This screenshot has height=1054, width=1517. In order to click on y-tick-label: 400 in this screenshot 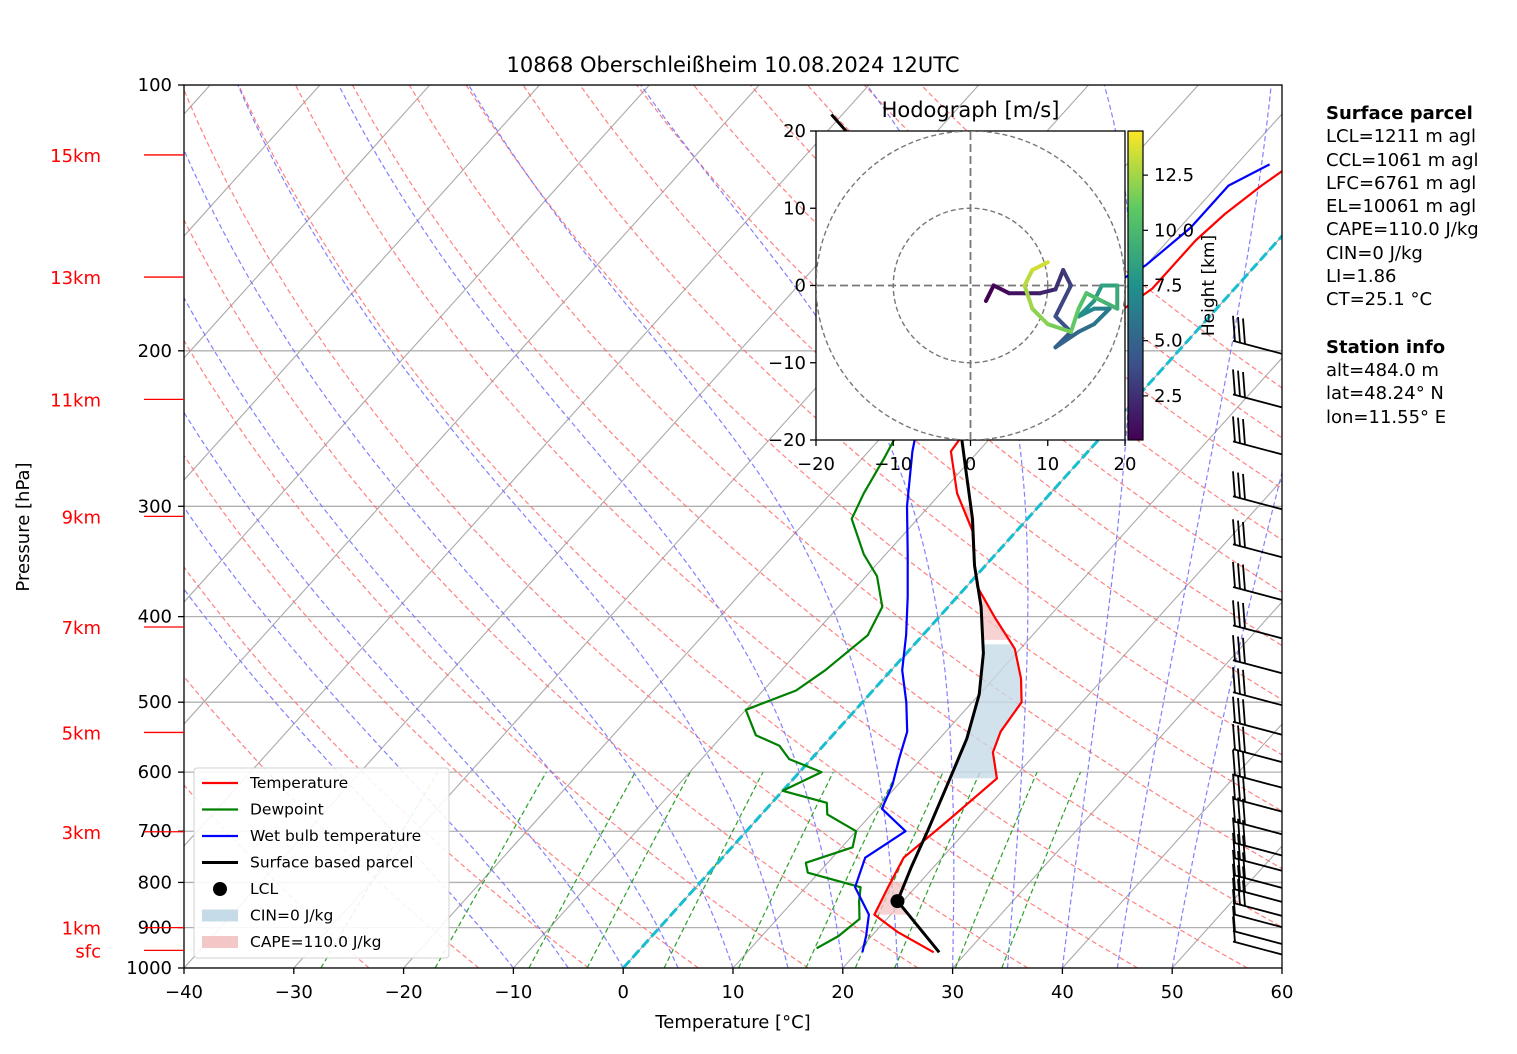, I will do `click(155, 617)`.